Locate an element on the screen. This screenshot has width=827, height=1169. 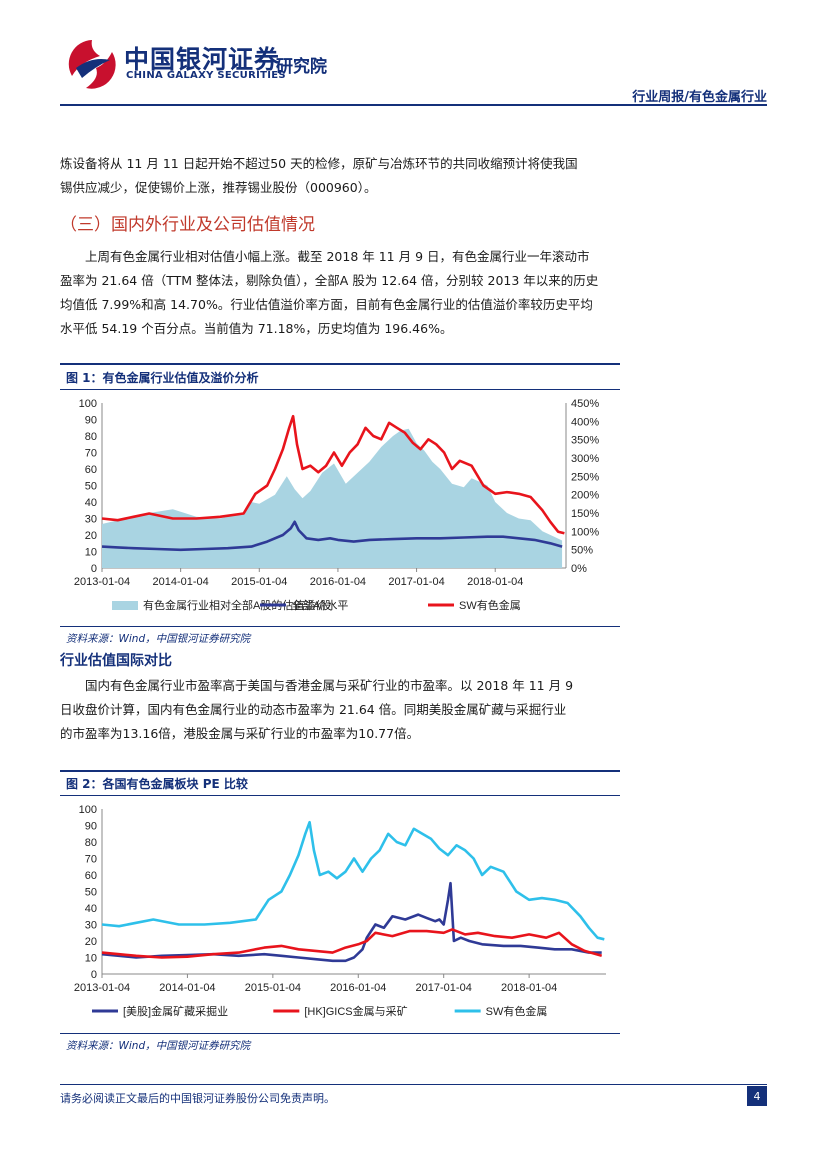
figure-1-source: 资料来源：Wind，中国银河证券研究院 is located at coordinates (158, 639).